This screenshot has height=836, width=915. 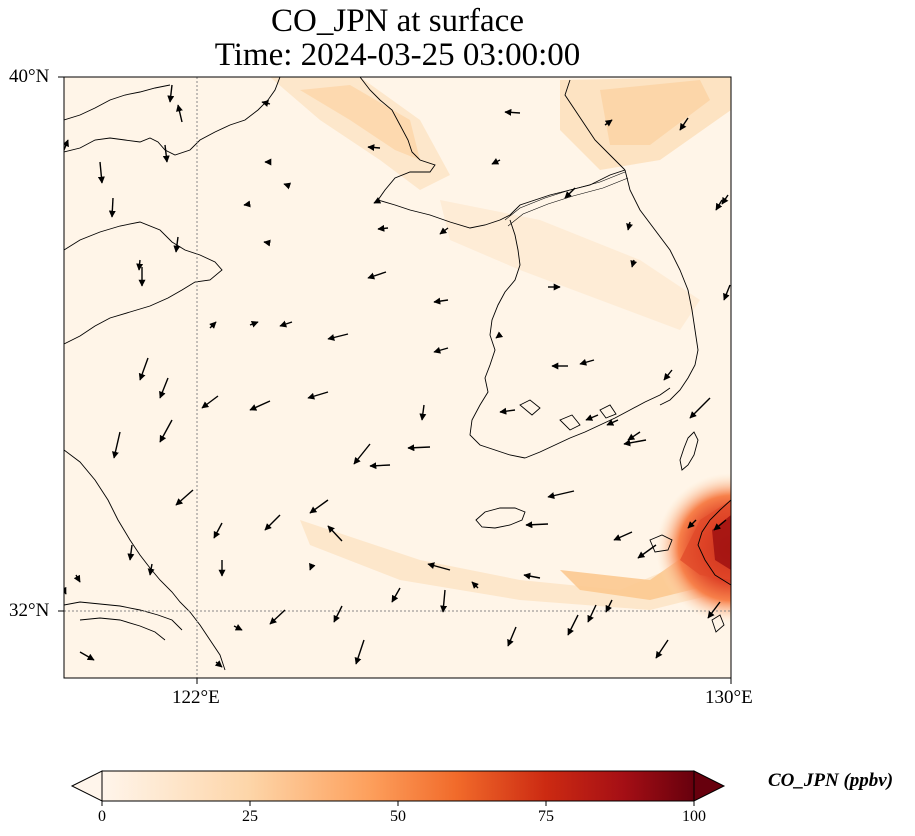 What do you see at coordinates (102, 816) in the screenshot?
I see `colorbar-tick: 0` at bounding box center [102, 816].